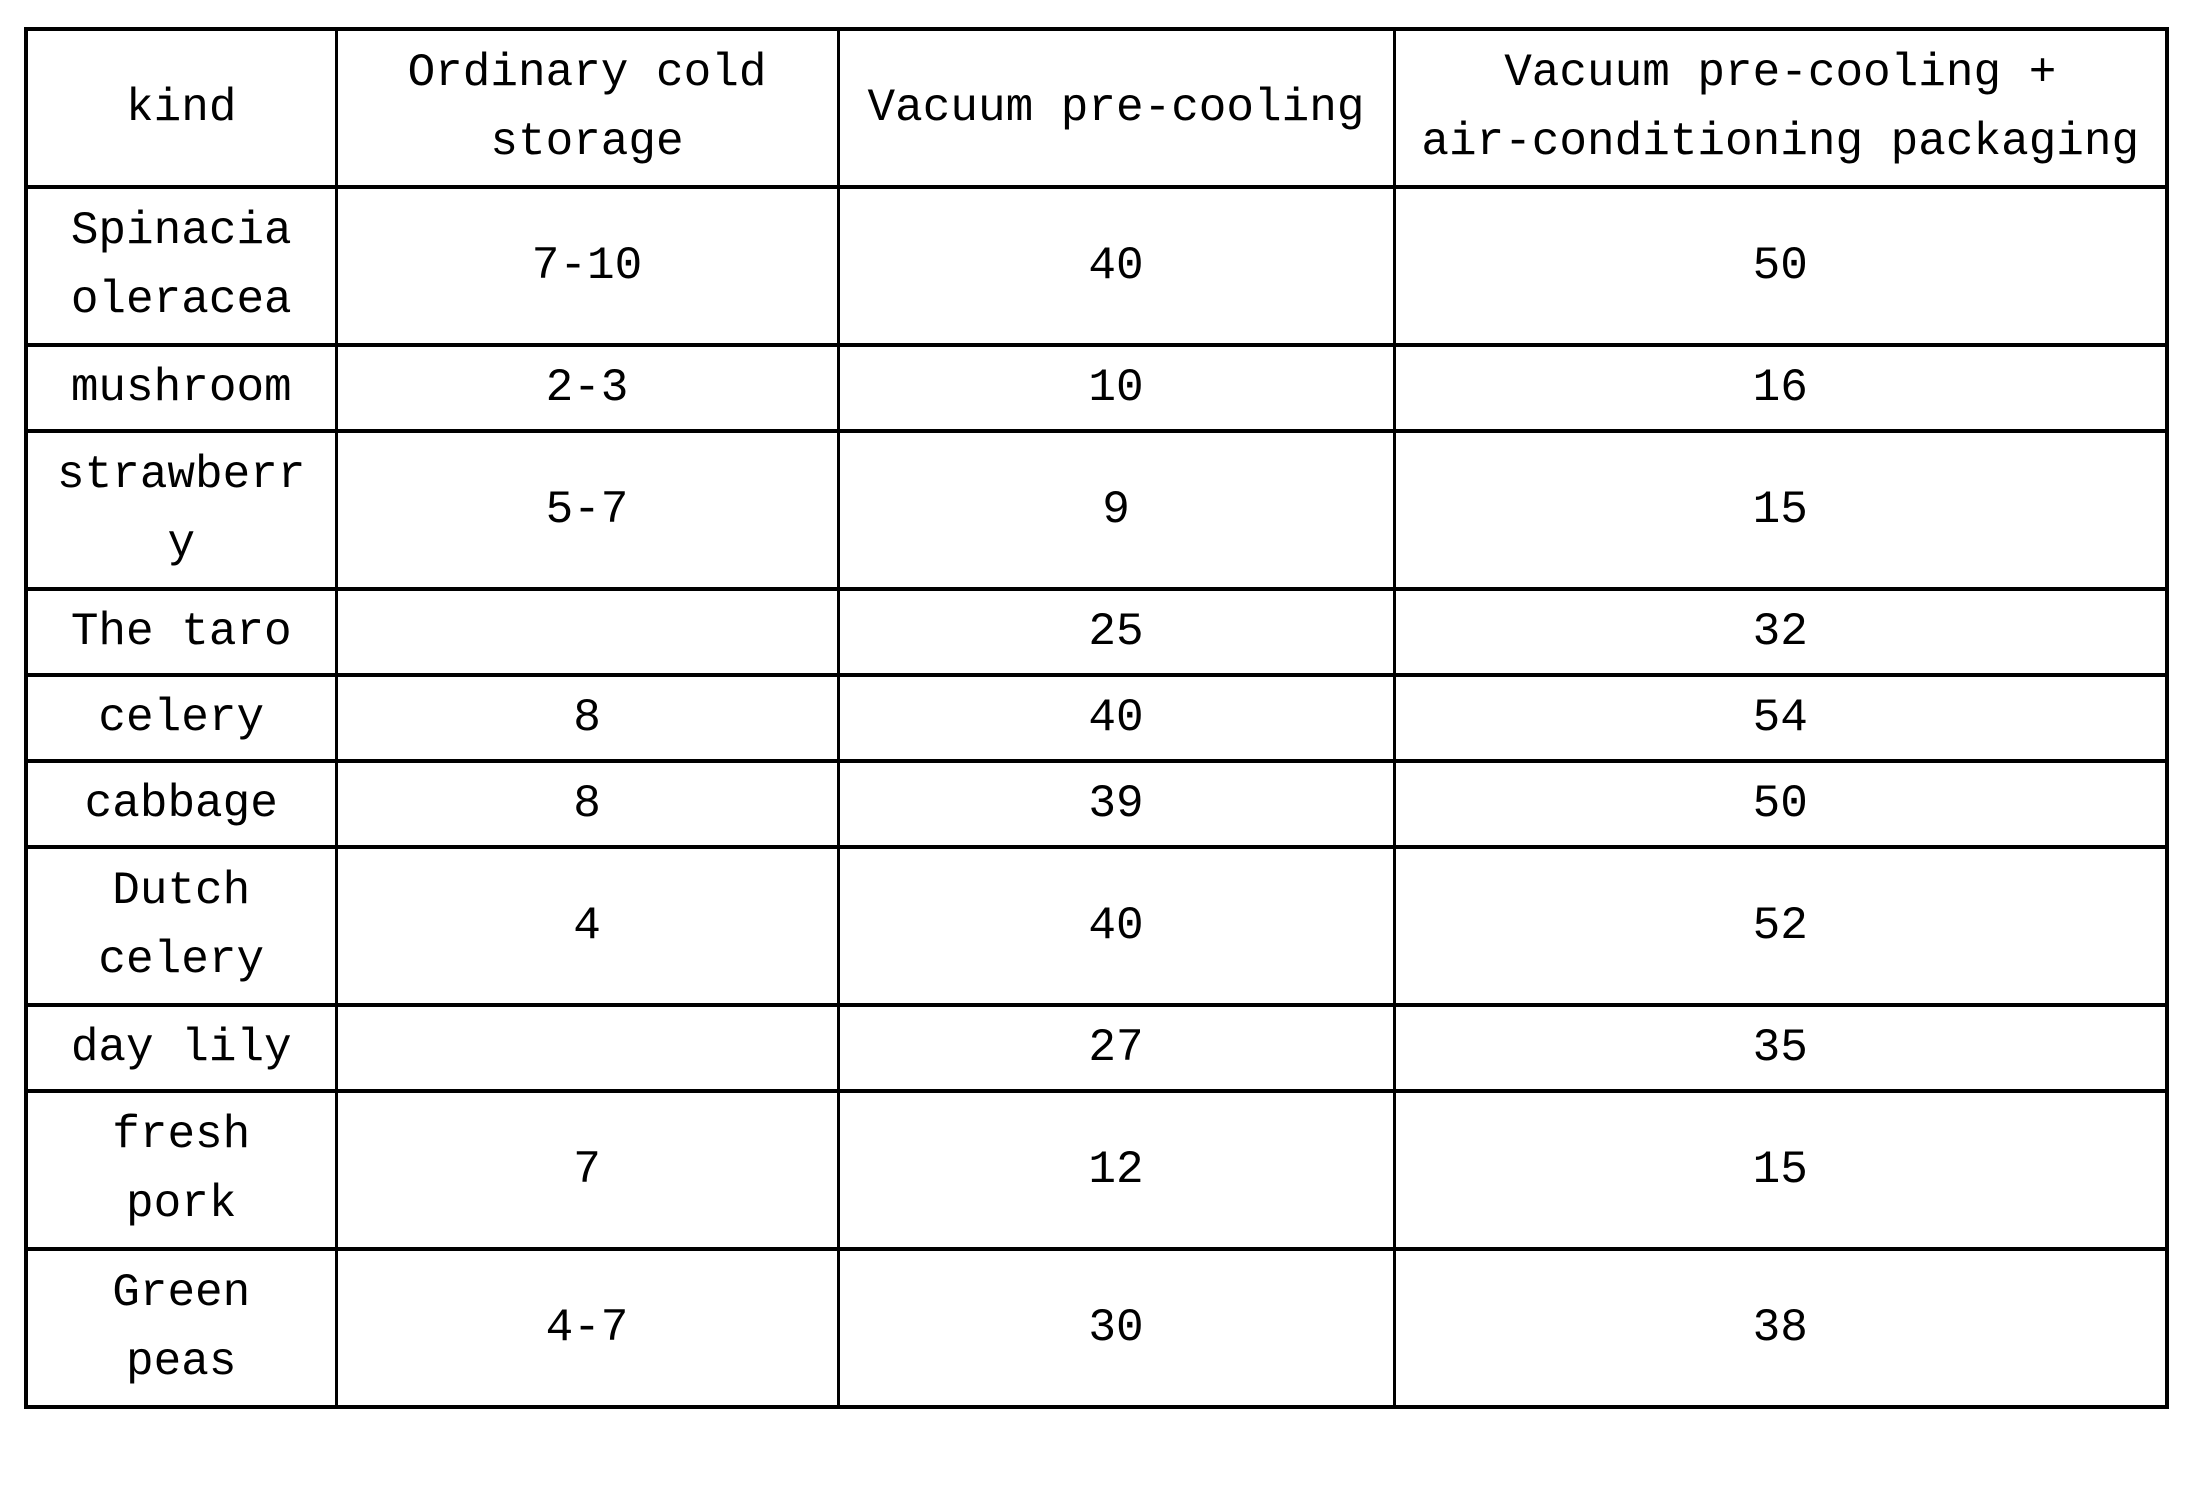 The width and height of the screenshot is (2193, 1494). I want to click on row-label-cell: cabbage, so click(181, 804).